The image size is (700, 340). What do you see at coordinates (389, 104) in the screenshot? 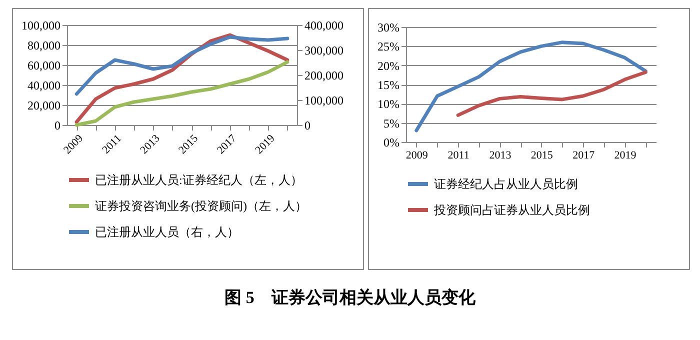
I see `y-tick-label: 10%` at bounding box center [389, 104].